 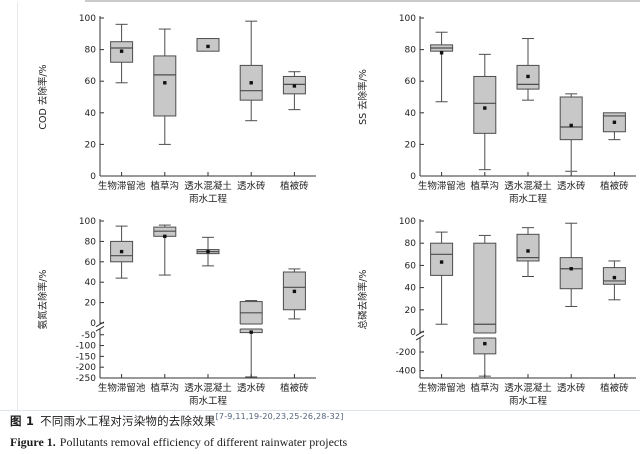 What do you see at coordinates (86, 347) in the screenshot?
I see `svg-text: -100` at bounding box center [86, 347].